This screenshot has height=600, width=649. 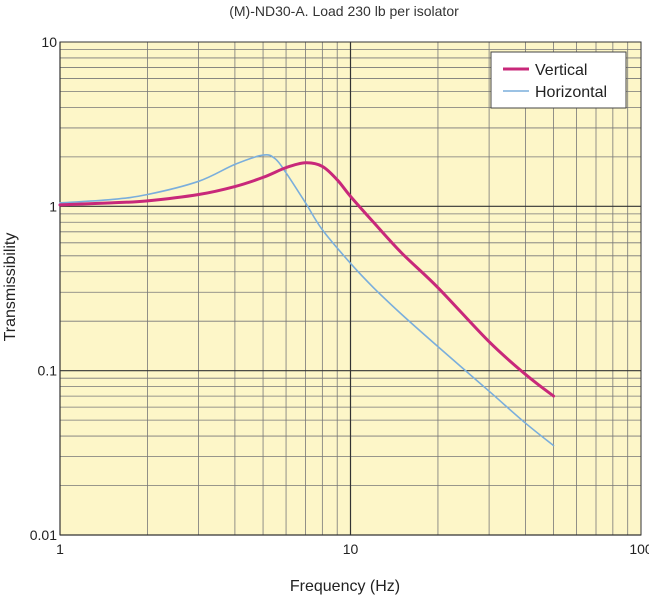 What do you see at coordinates (43, 288) in the screenshot?
I see `y-tick-labels: 0.01 0.1 1 10` at bounding box center [43, 288].